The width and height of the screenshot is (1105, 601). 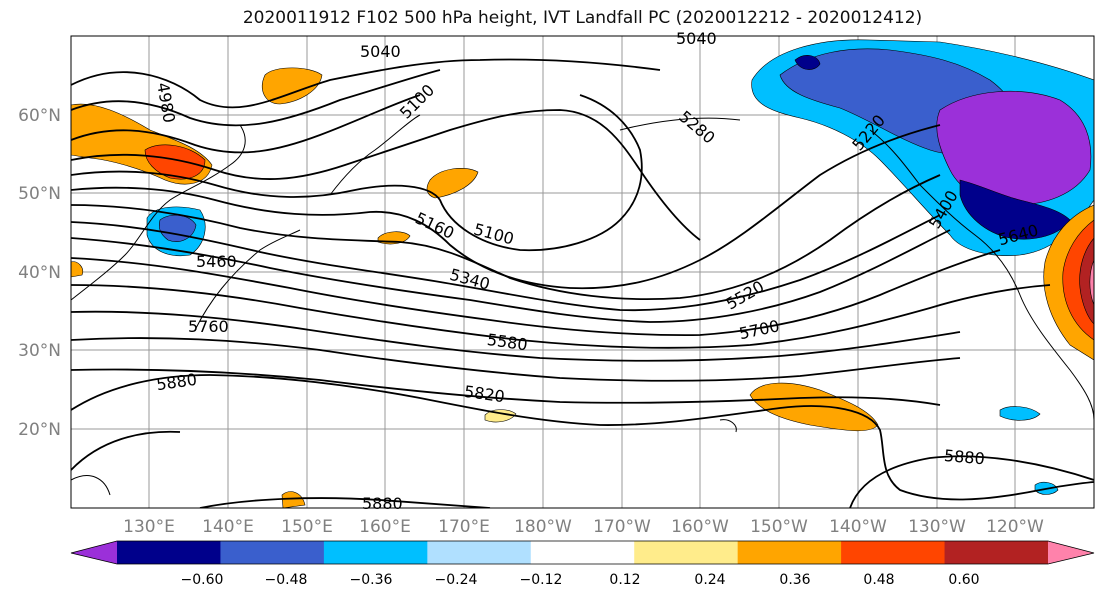 What do you see at coordinates (700, 527) in the screenshot?
I see `lon-label: 160°W` at bounding box center [700, 527].